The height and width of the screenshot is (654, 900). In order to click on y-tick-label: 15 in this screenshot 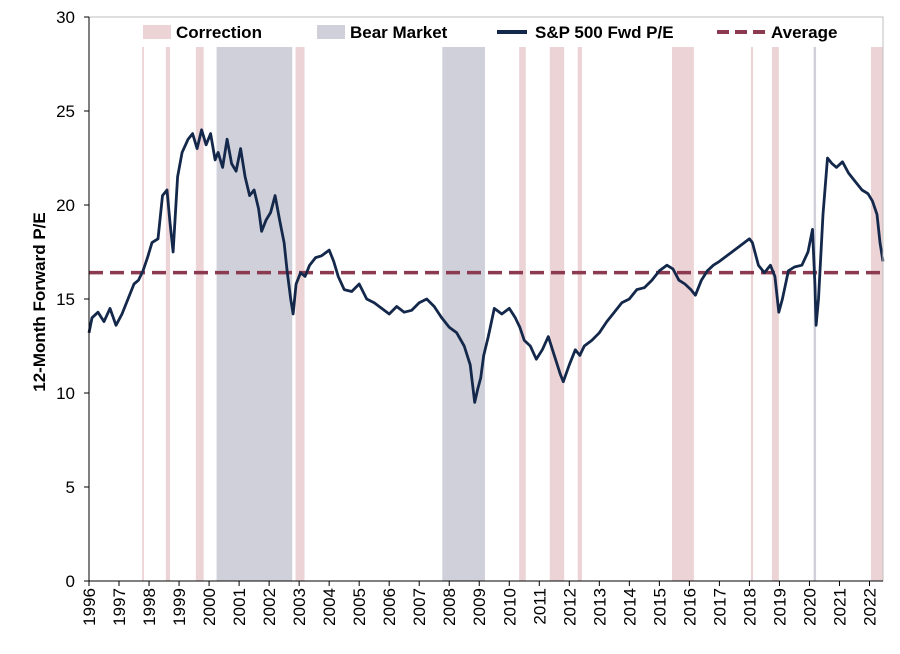, I will do `click(65, 299)`.